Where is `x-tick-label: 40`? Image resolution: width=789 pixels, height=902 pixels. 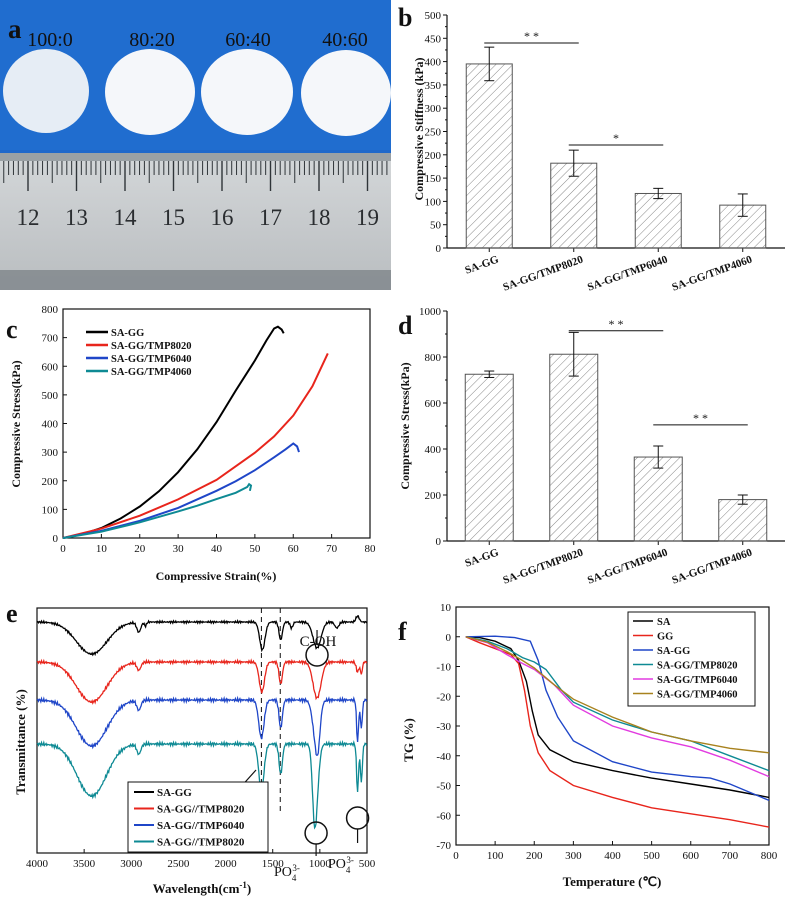 x-tick-label: 40 is located at coordinates (217, 549).